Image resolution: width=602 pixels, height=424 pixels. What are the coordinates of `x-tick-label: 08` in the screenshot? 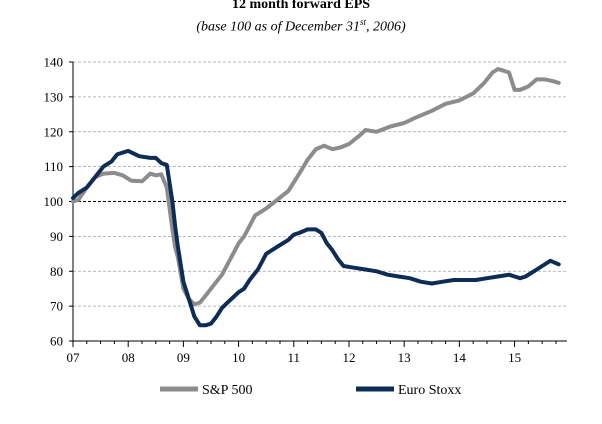 It's located at (128, 357).